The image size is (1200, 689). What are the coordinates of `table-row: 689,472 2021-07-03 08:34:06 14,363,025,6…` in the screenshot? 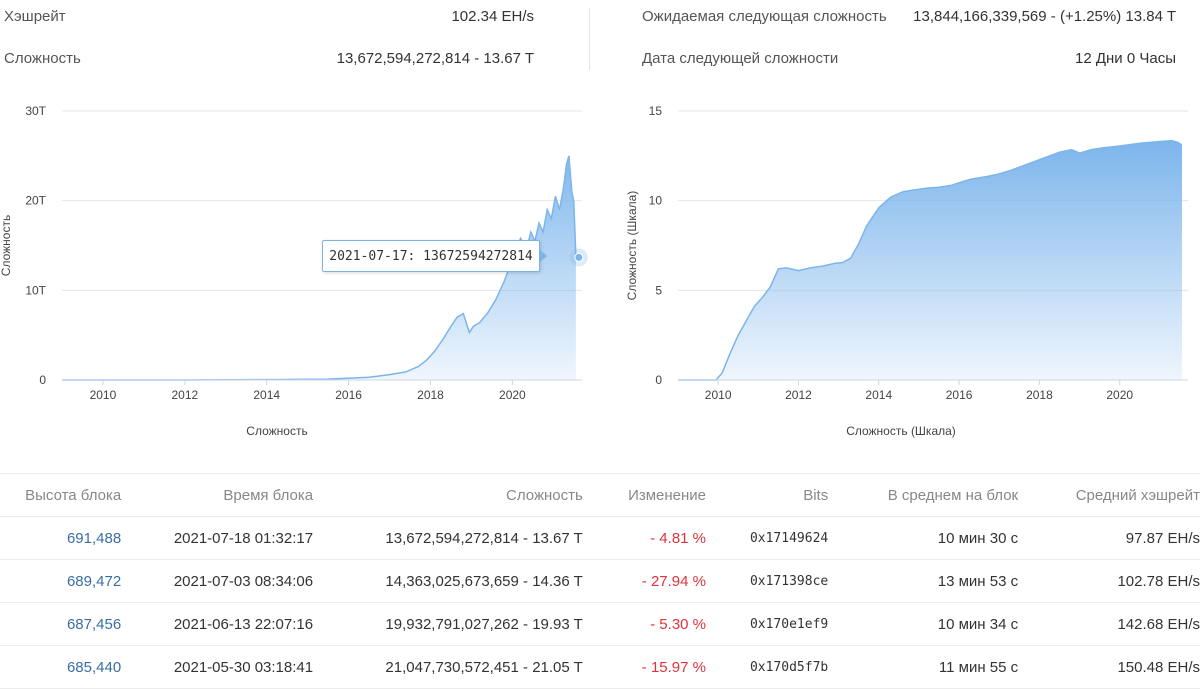 It's located at (600, 581).